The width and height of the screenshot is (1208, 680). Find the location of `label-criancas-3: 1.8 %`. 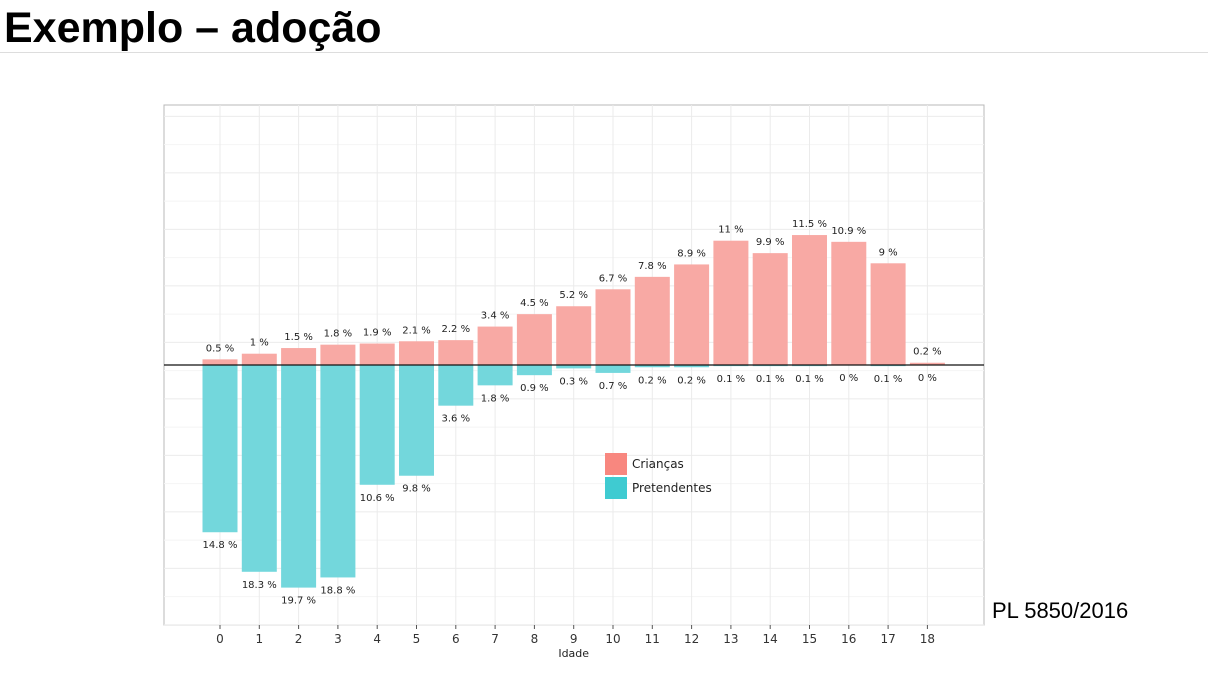

label-criancas-3: 1.8 % is located at coordinates (338, 334).